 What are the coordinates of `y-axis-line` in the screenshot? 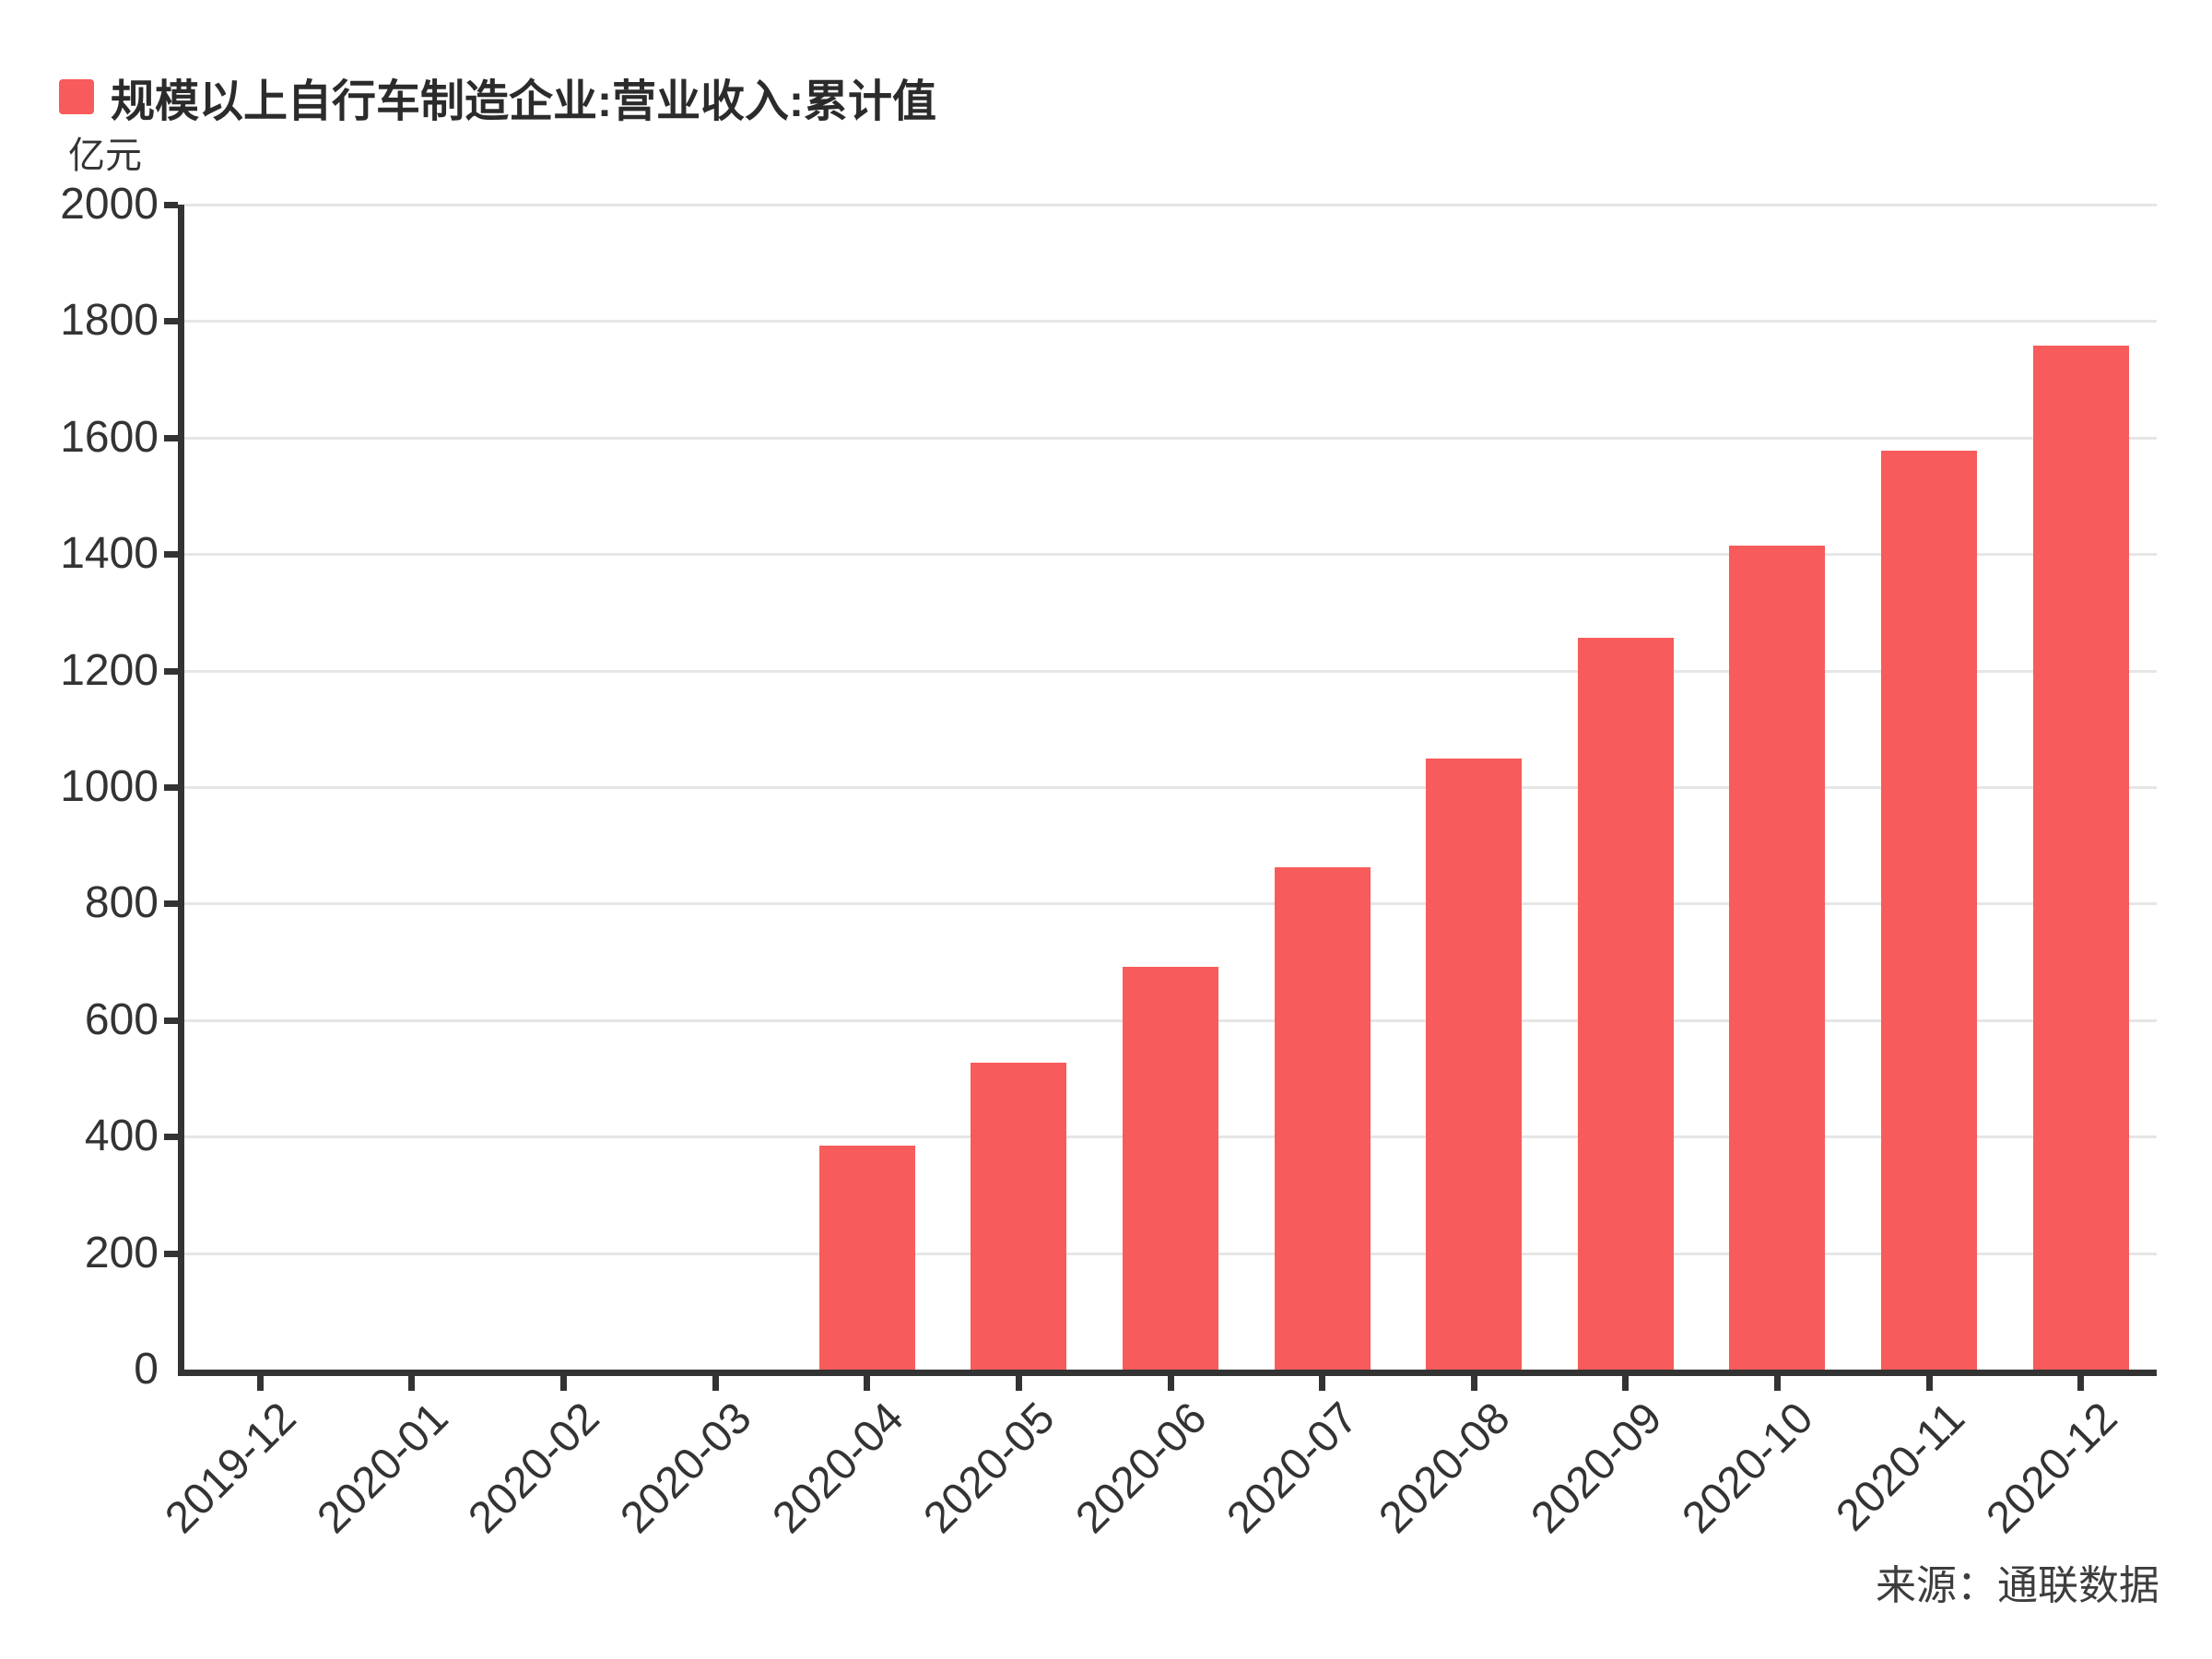 It's located at (181, 790).